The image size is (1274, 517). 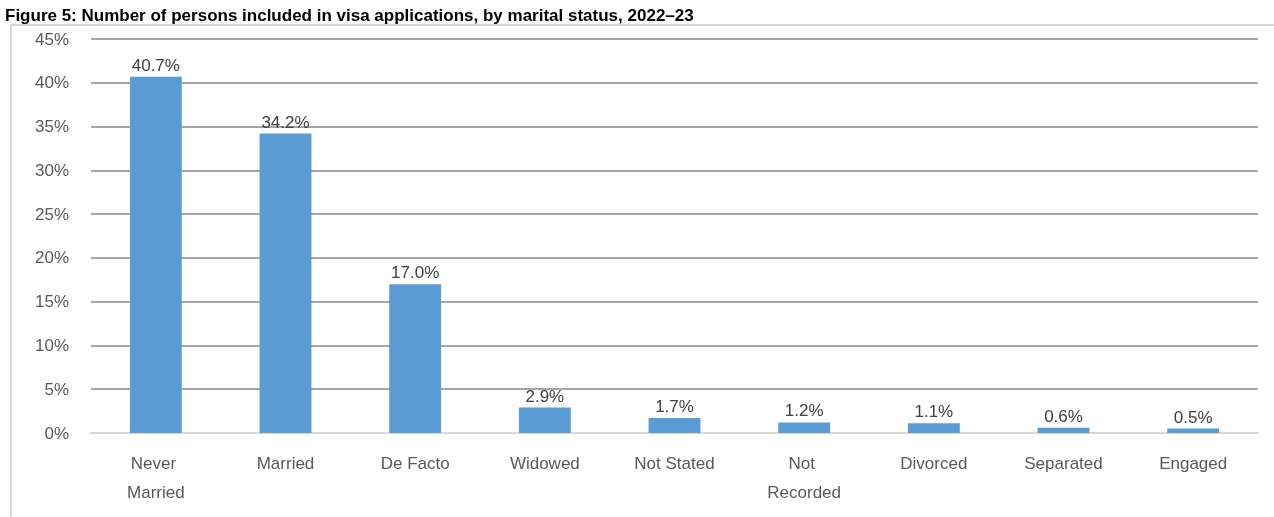 I want to click on y-tick-label: 45%, so click(x=51, y=39).